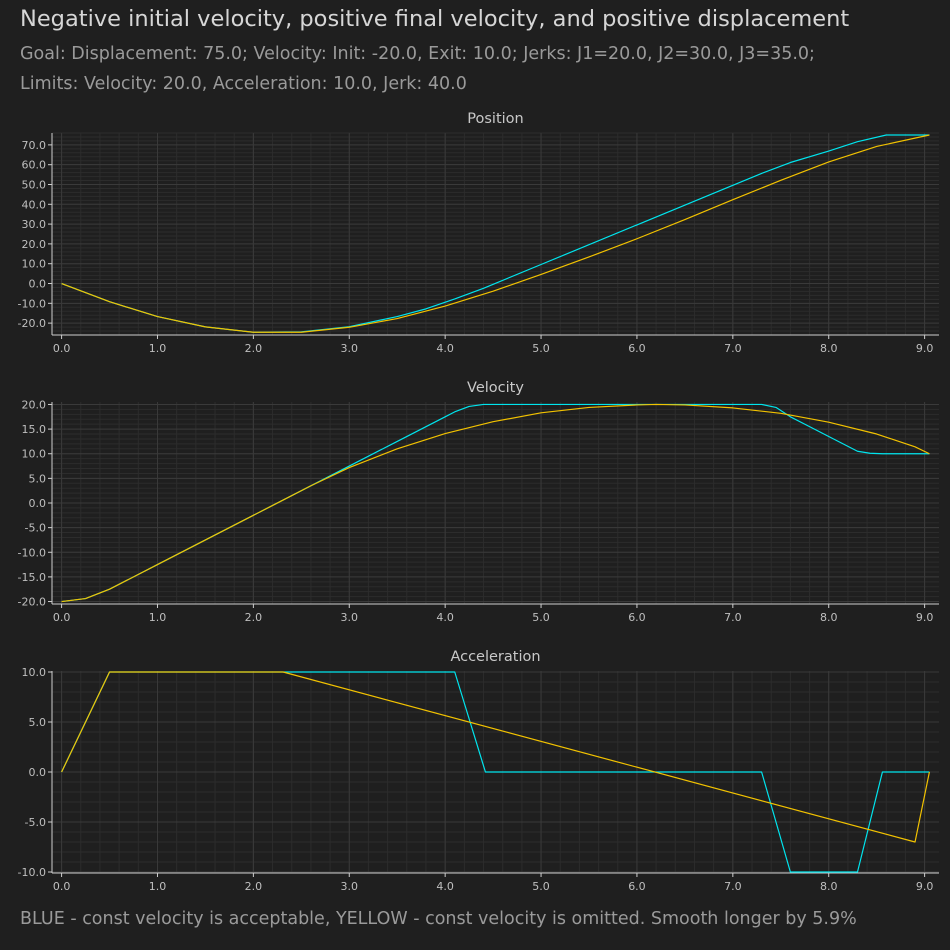 Image resolution: width=950 pixels, height=950 pixels. I want to click on acceleration-x-tick-label: 1.0, so click(158, 886).